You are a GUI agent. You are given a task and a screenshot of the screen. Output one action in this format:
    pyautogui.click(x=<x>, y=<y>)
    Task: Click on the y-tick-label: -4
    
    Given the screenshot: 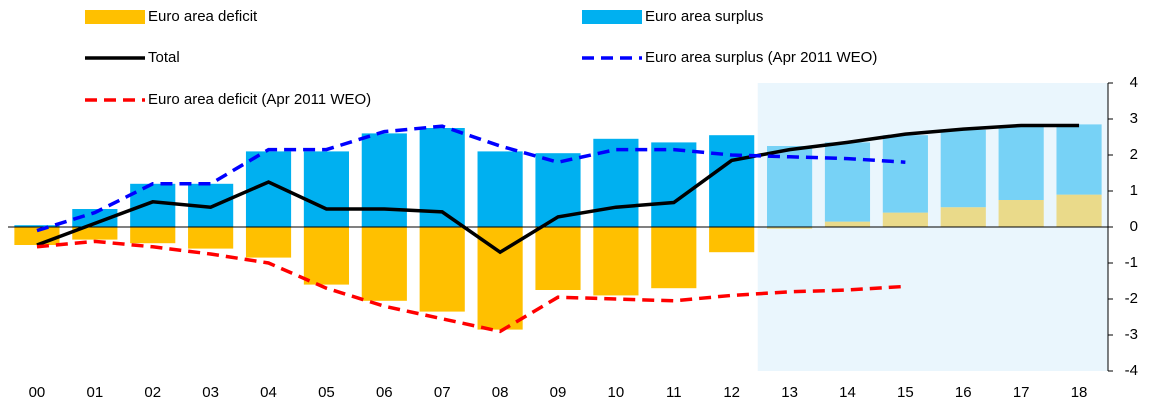 What is the action you would take?
    pyautogui.click(x=1131, y=370)
    